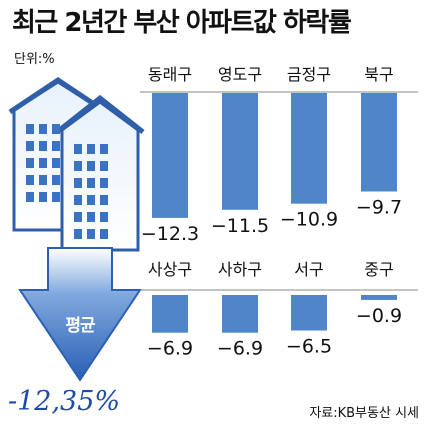 The width and height of the screenshot is (433, 433). Describe the element at coordinates (182, 23) in the screenshot. I see `chart-title: 최근 2년간 부산 아파트값 하락률` at that location.